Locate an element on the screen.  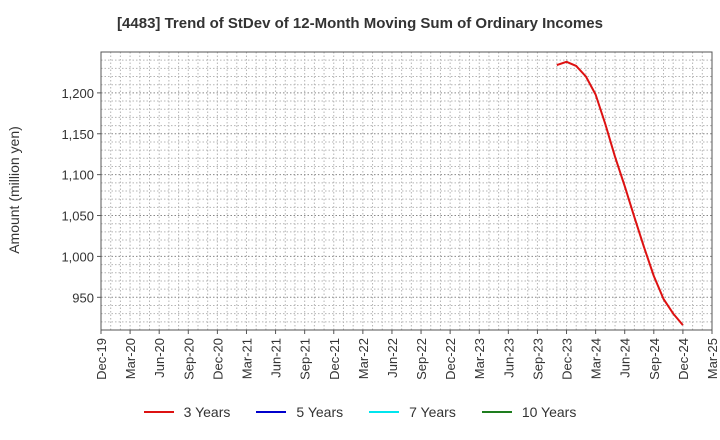
legend-label: 7 Years is located at coordinates (432, 412).